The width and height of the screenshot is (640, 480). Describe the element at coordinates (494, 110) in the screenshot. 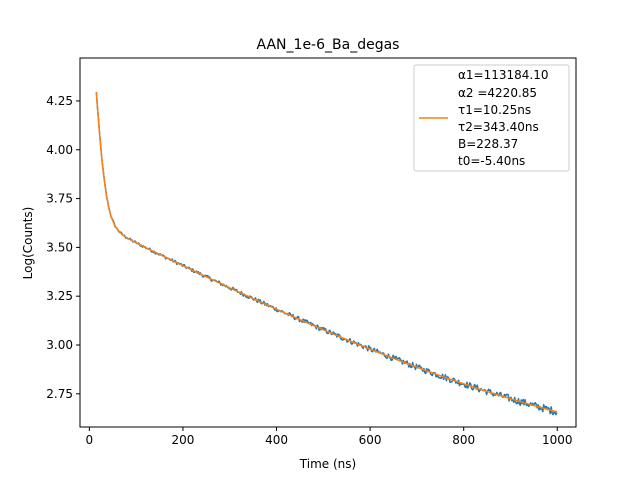

I see `legend-line-tau1: τ1=10.25ns` at that location.